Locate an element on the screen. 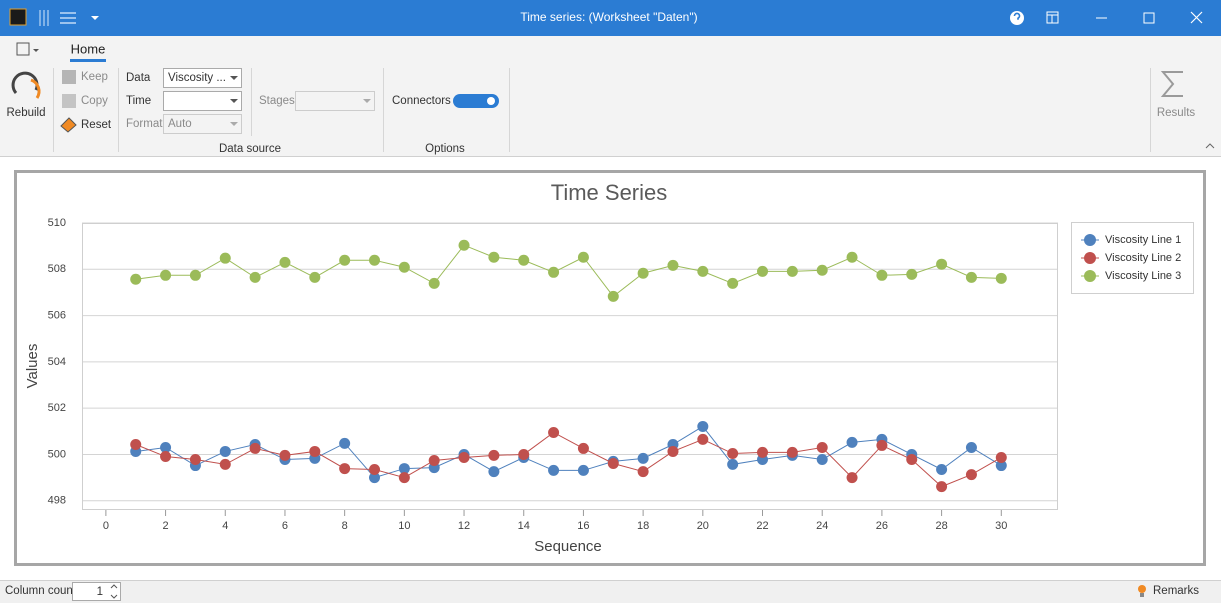 The image size is (1221, 603). column-count-label: Column count is located at coordinates (41, 591).